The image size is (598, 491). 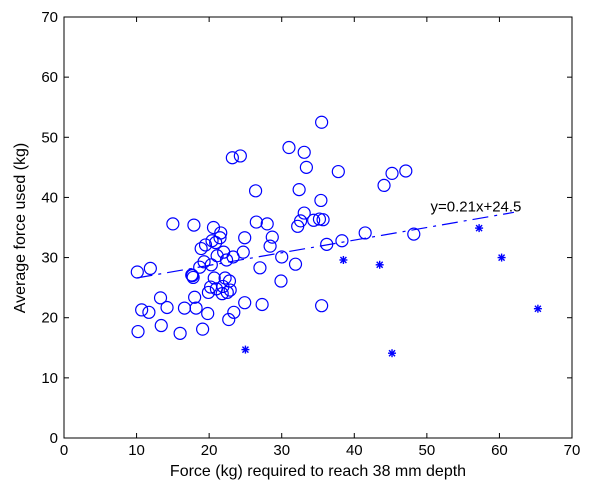 I want to click on fit-line, so click(x=325, y=245).